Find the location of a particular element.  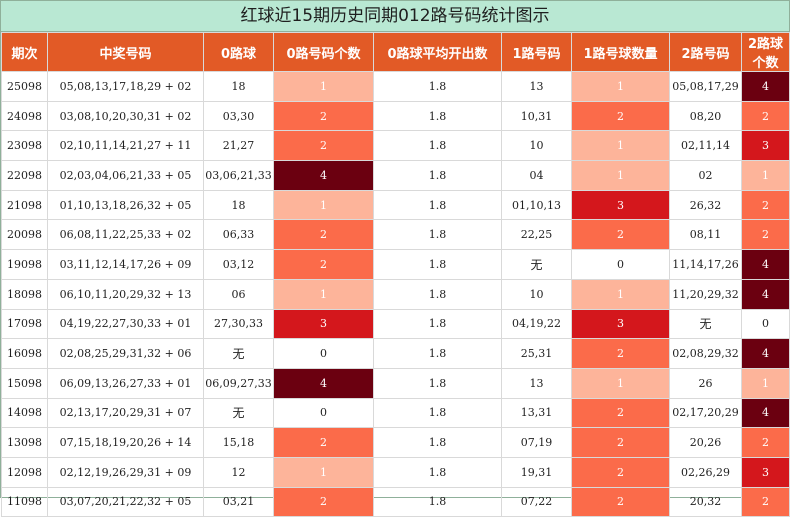

period-cell: 12098 is located at coordinates (24, 472).